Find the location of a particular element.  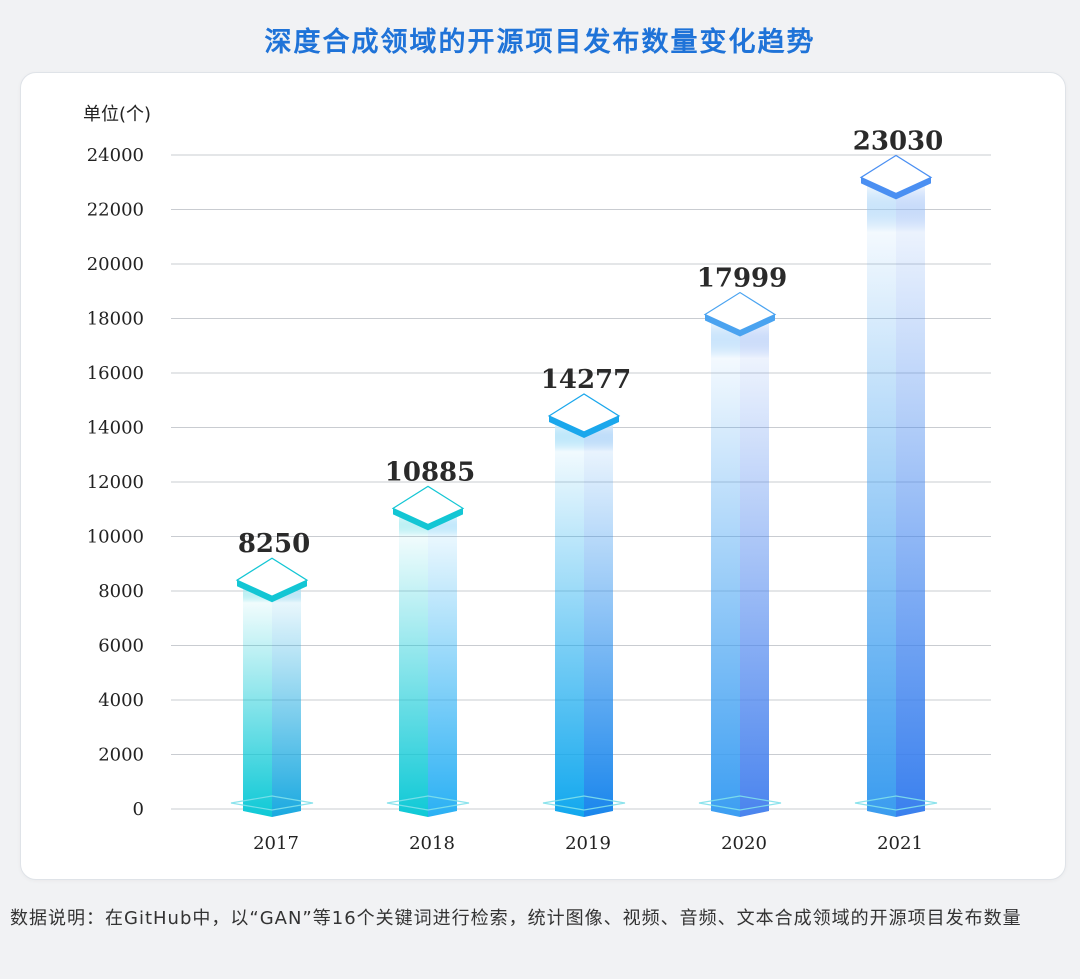

x-axis-ticks: 2017 2018 2019 2020 2021 is located at coordinates (588, 843).